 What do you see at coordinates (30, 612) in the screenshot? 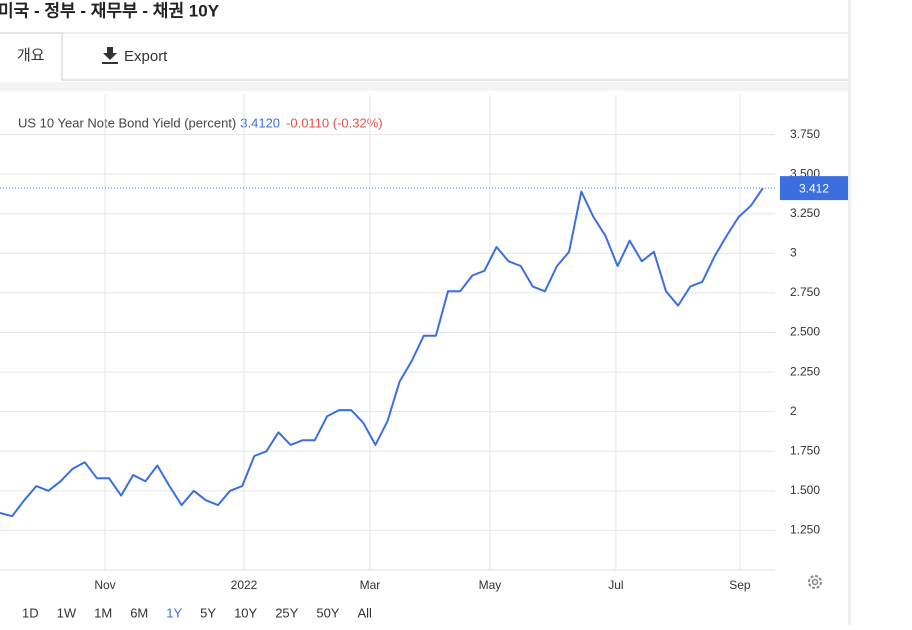
I see `range-button: 1D` at bounding box center [30, 612].